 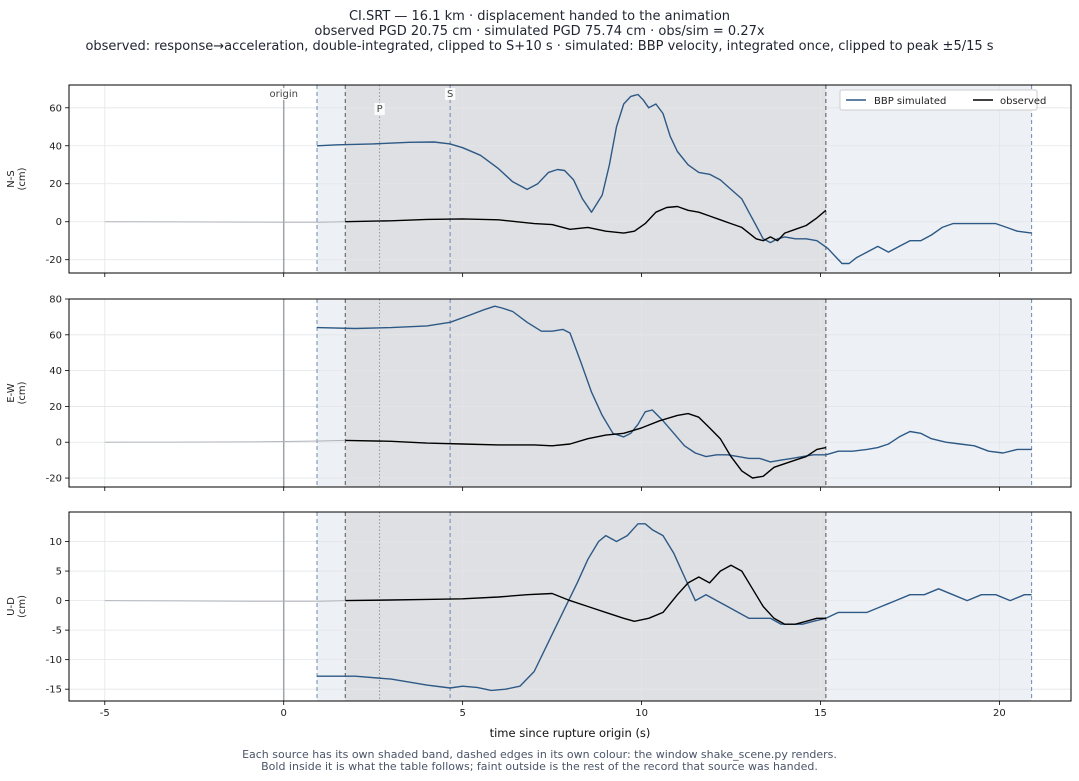 I want to click on y-tick-label: 10, so click(x=55, y=542).